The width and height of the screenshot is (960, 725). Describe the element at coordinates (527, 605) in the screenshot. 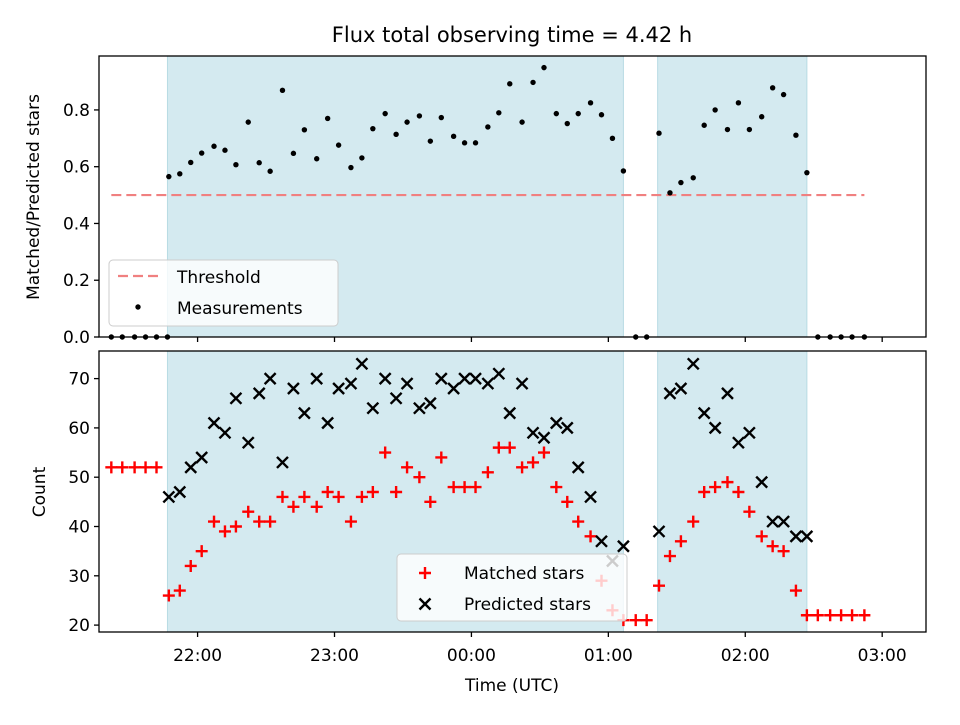

I see `legend-predicted-label: Predicted stars` at that location.